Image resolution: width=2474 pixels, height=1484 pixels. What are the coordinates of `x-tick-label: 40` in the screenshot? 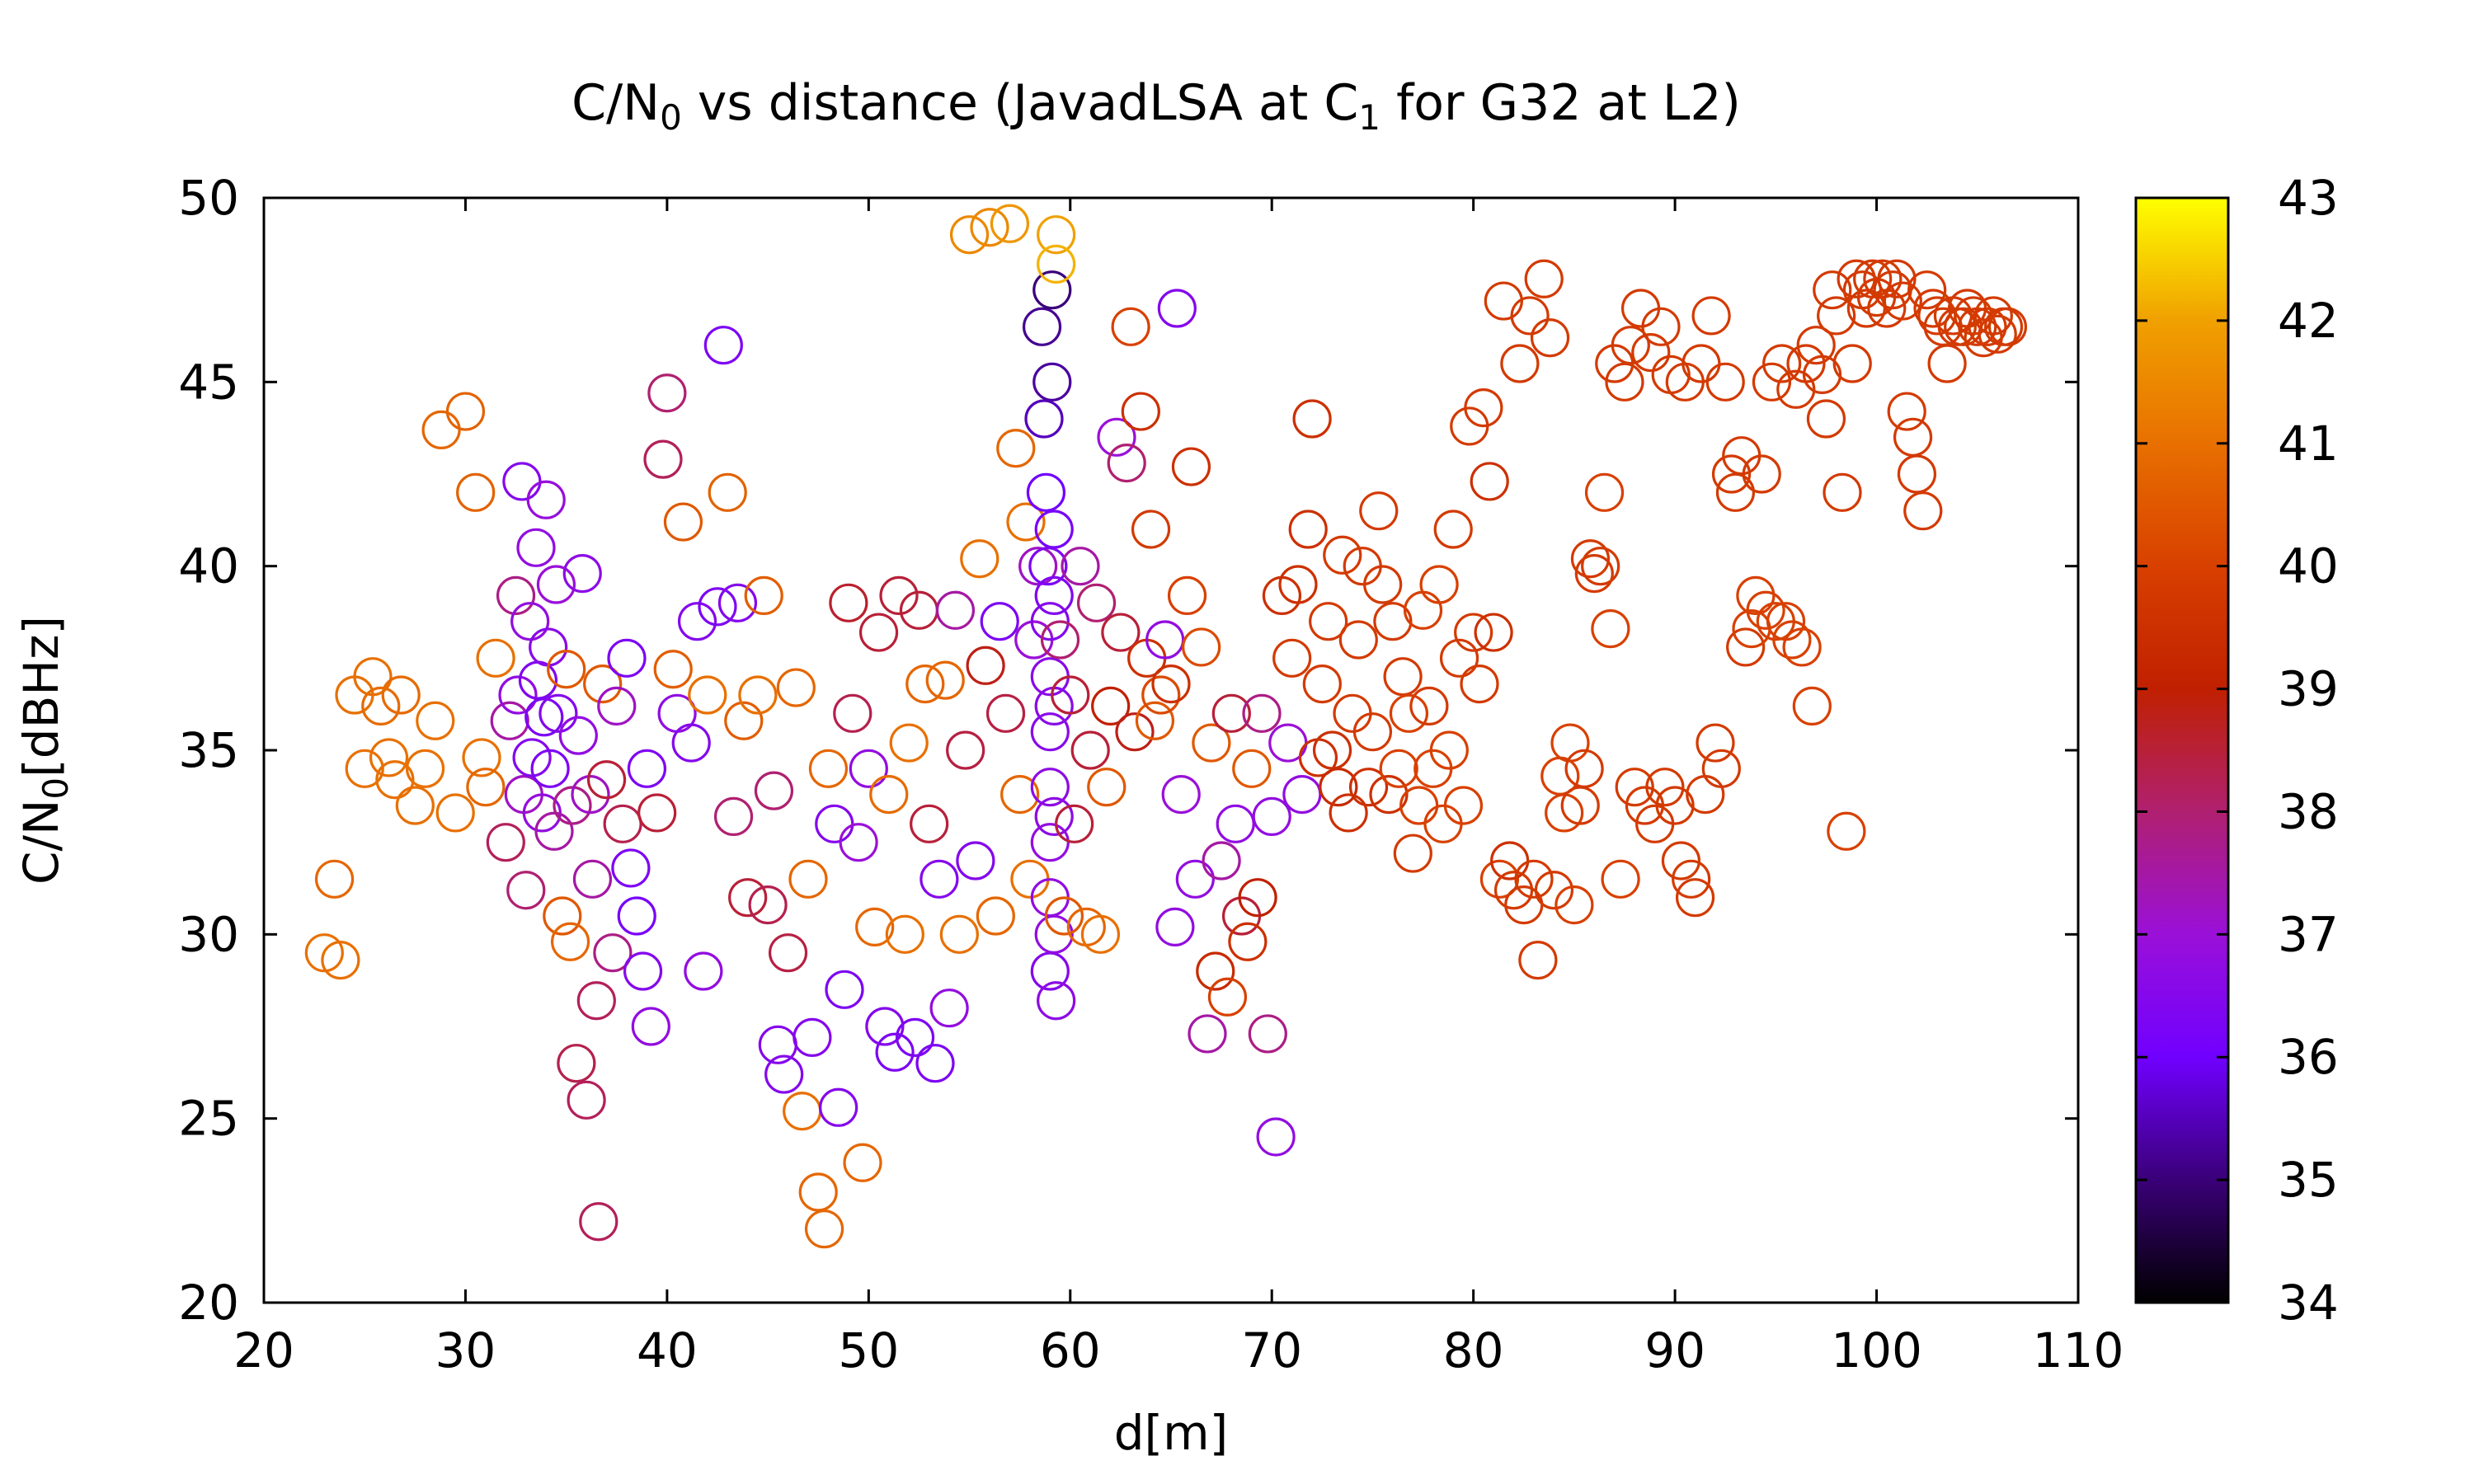 It's located at (667, 1350).